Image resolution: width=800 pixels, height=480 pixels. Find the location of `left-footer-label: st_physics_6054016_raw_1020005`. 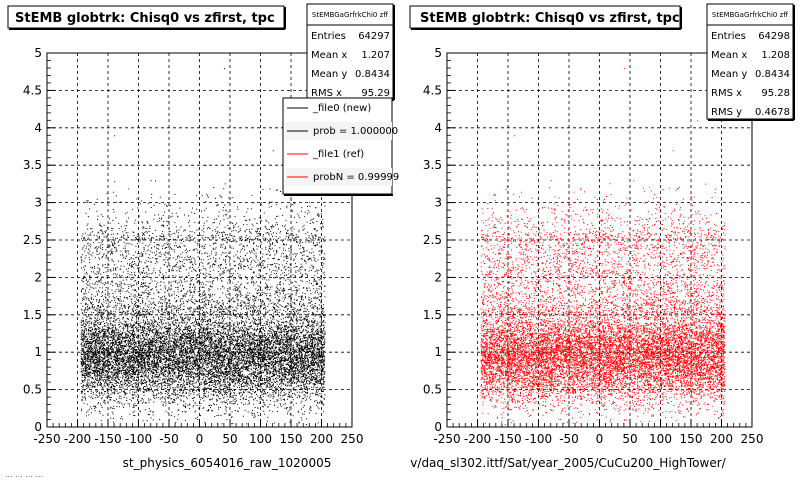

left-footer-label: st_physics_6054016_raw_1020005 is located at coordinates (227, 463).